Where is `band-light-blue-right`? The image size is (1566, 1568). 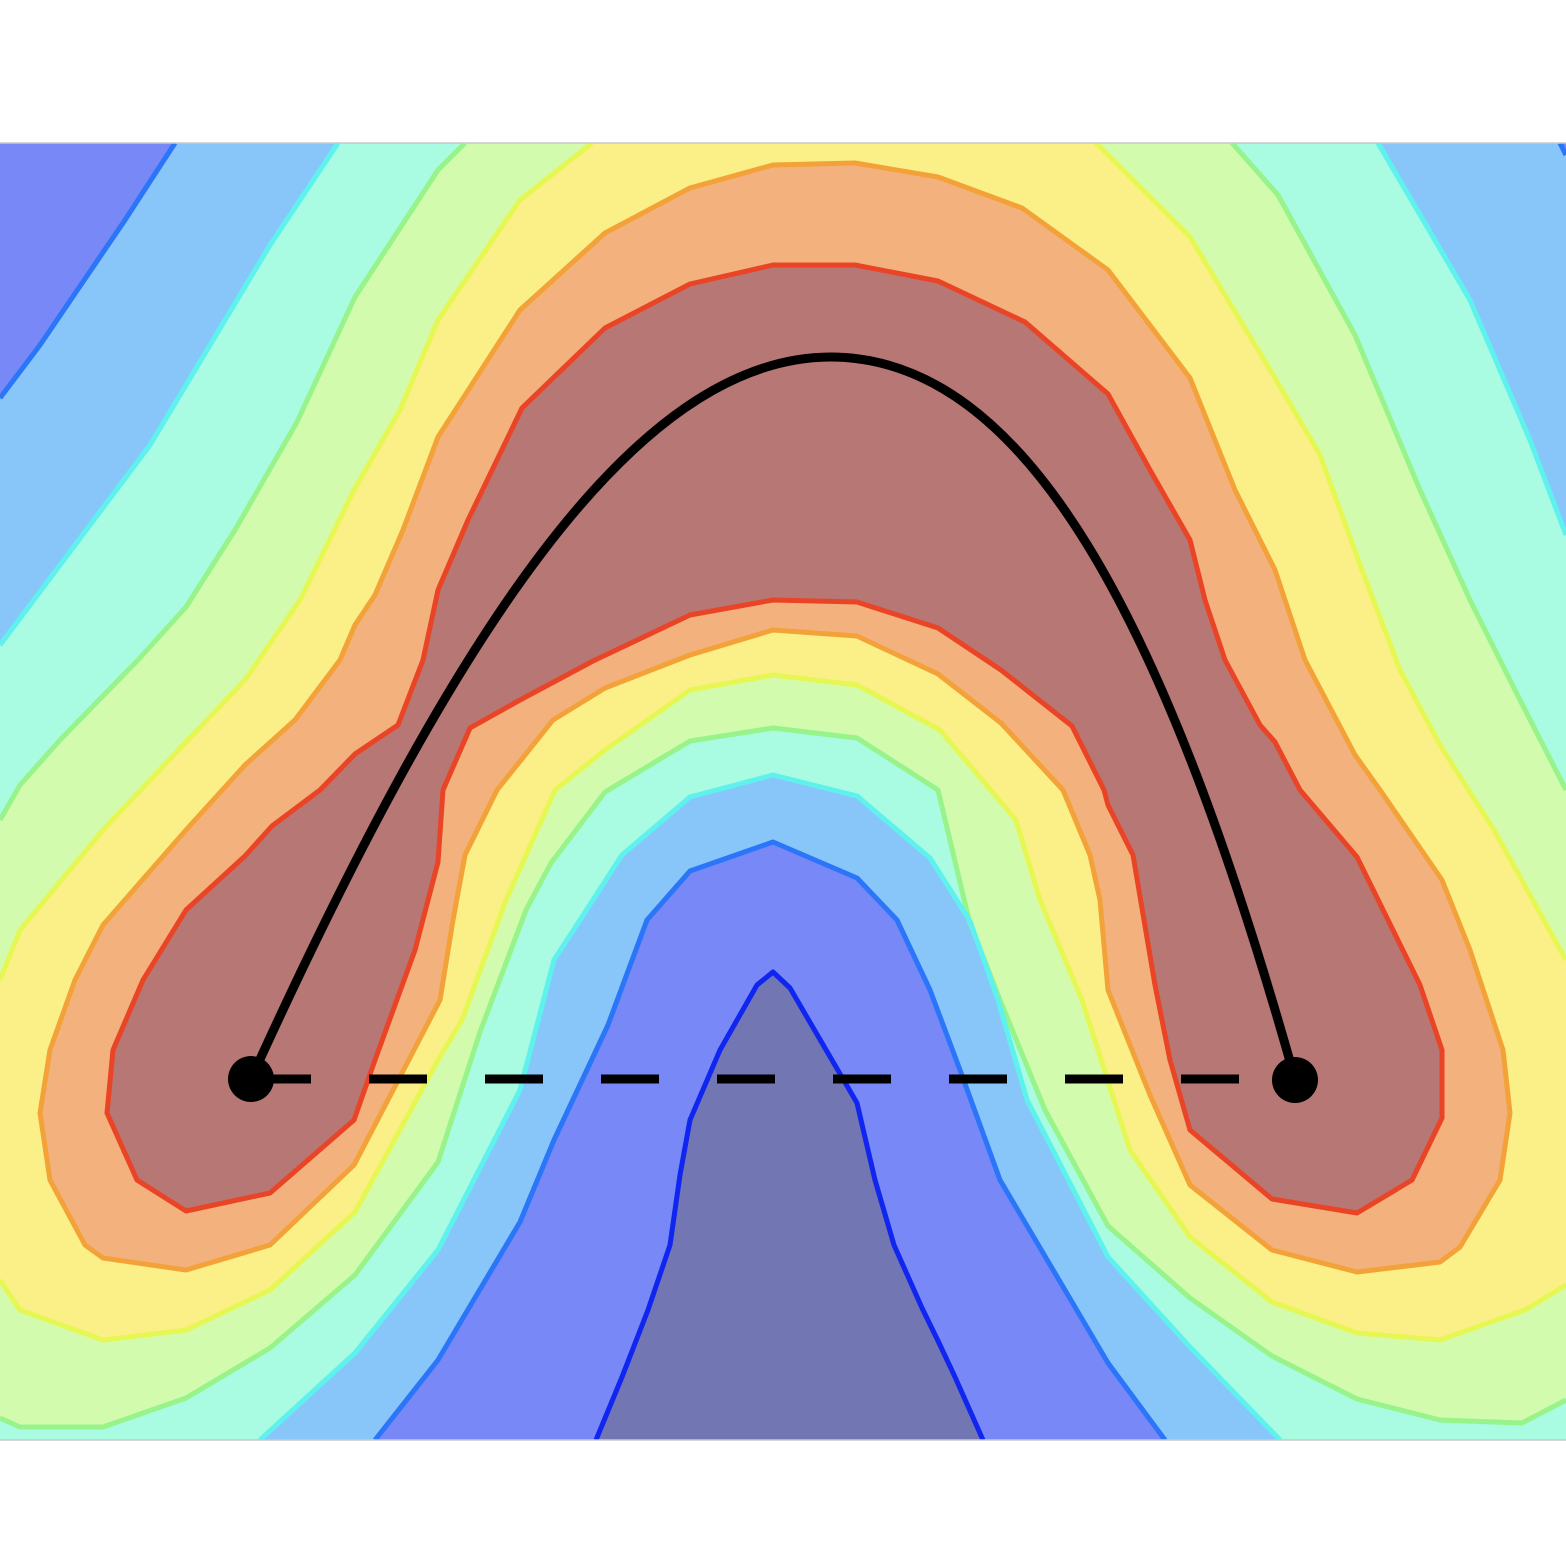
band-light-blue-right is located at coordinates (1472, 339).